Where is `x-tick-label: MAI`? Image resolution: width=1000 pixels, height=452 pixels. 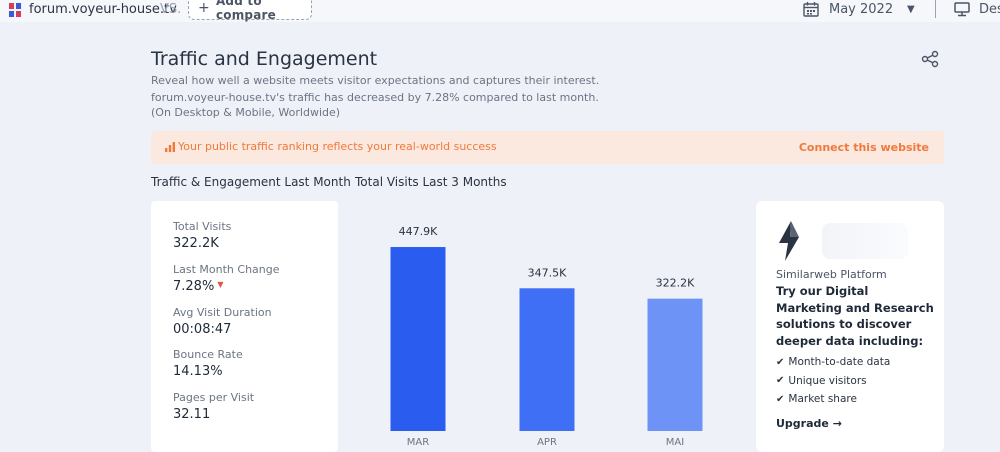 x-tick-label: MAI is located at coordinates (675, 442).